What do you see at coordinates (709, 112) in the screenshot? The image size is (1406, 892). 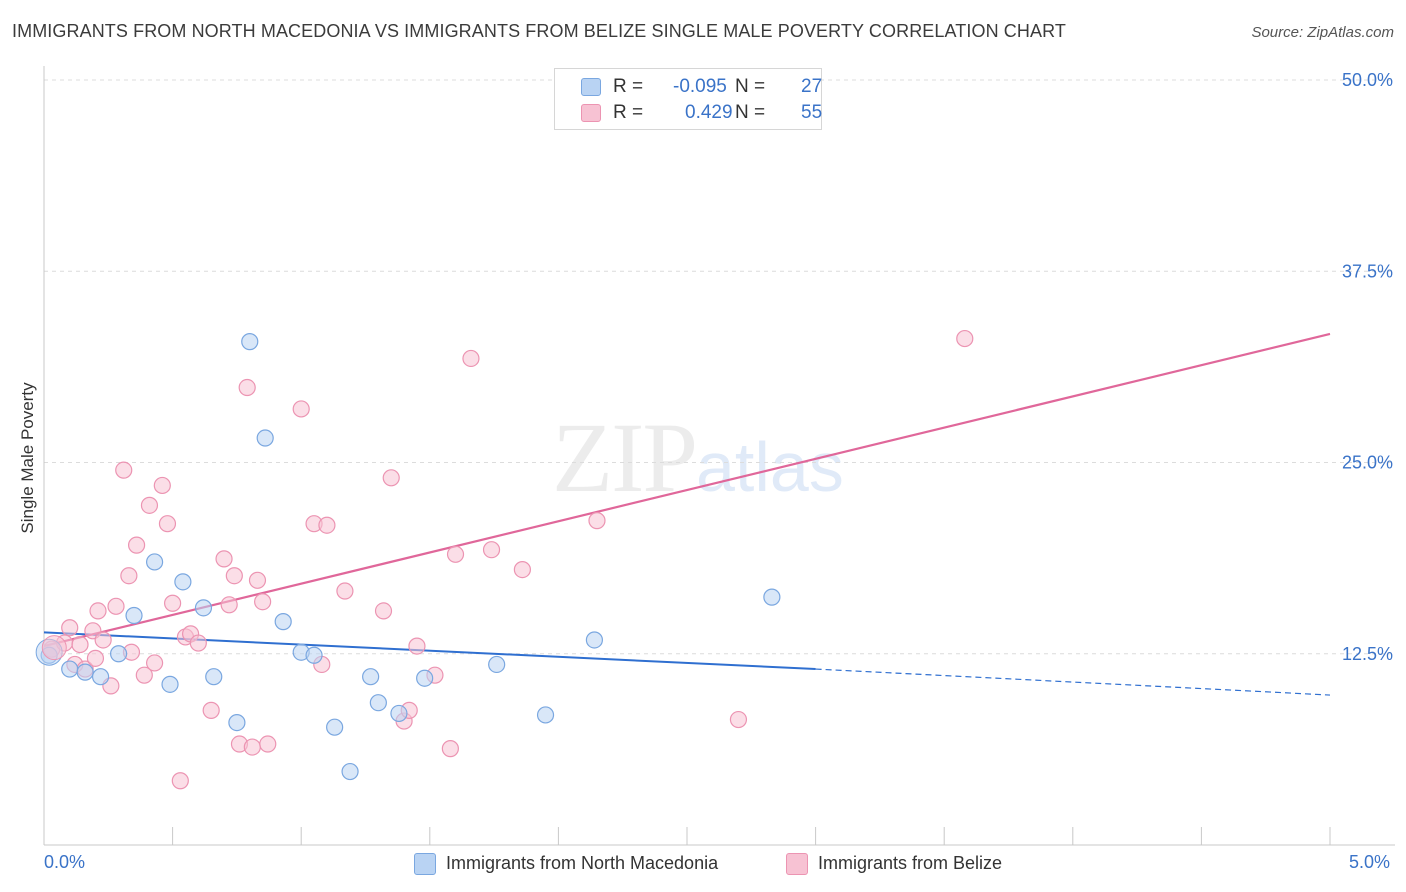 I see `belize-r-value: 0.429` at bounding box center [709, 112].